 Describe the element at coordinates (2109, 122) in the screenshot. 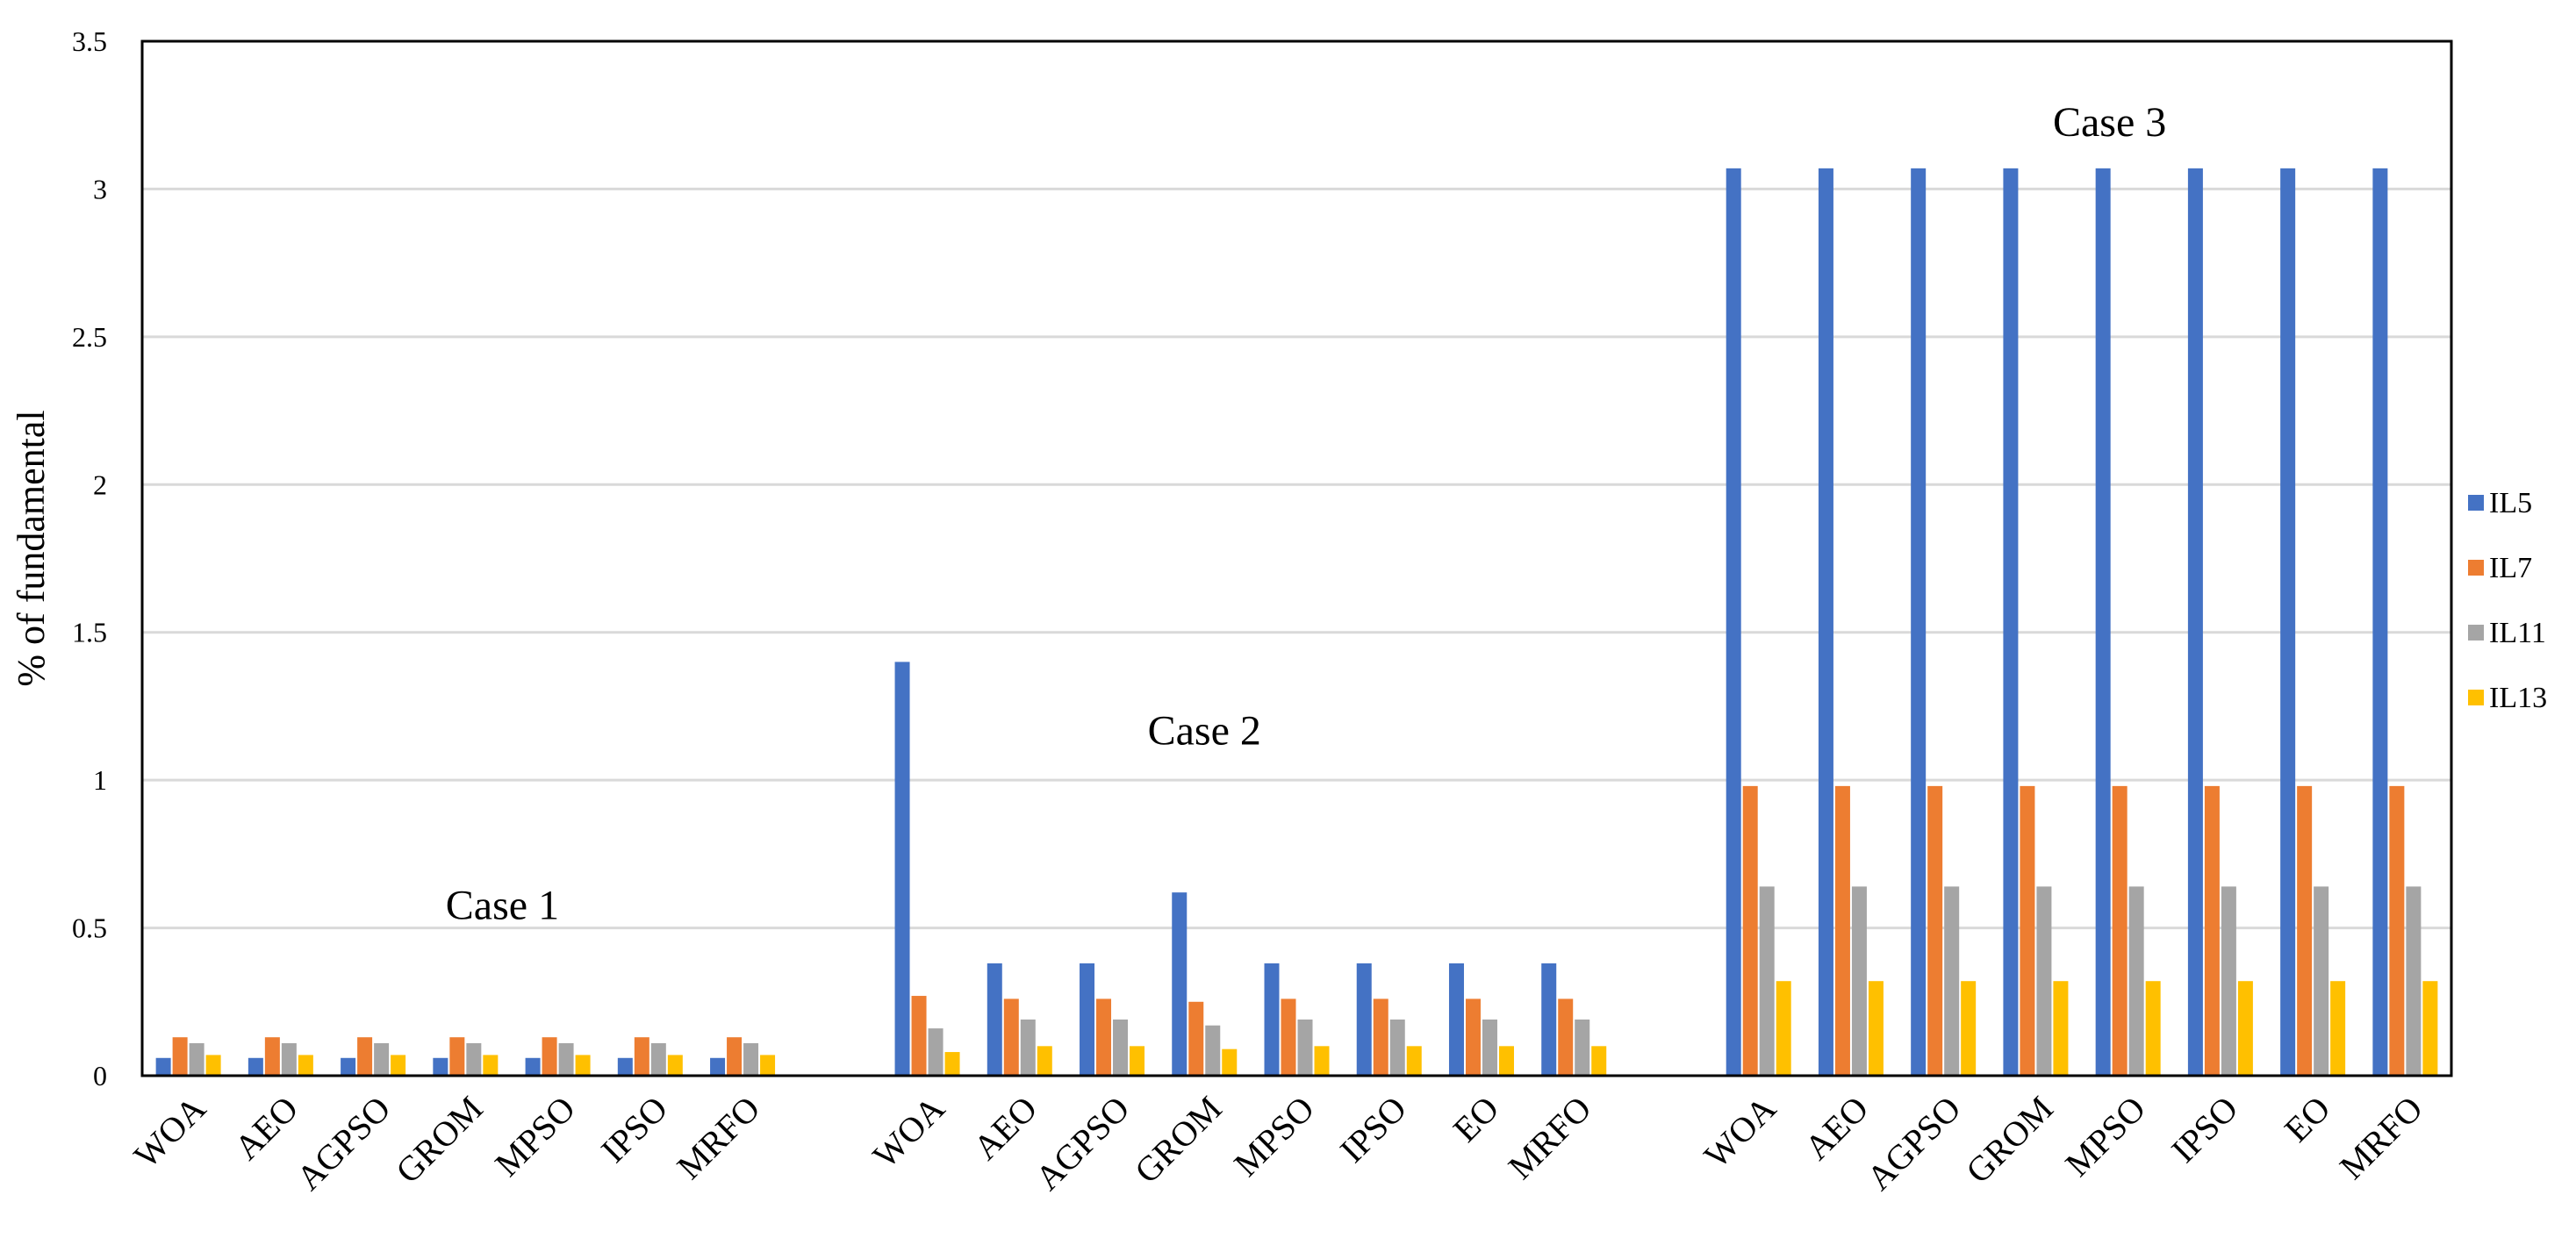

I see `case-annotation: Case 3` at that location.